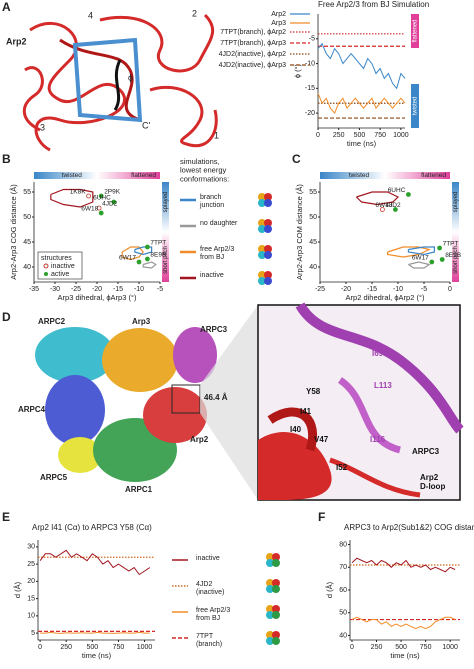 The height and width of the screenshot is (669, 474). I want to click on chart-title: ARPC3 to Arp2(Sub1&2) COG distance, so click(409, 527).